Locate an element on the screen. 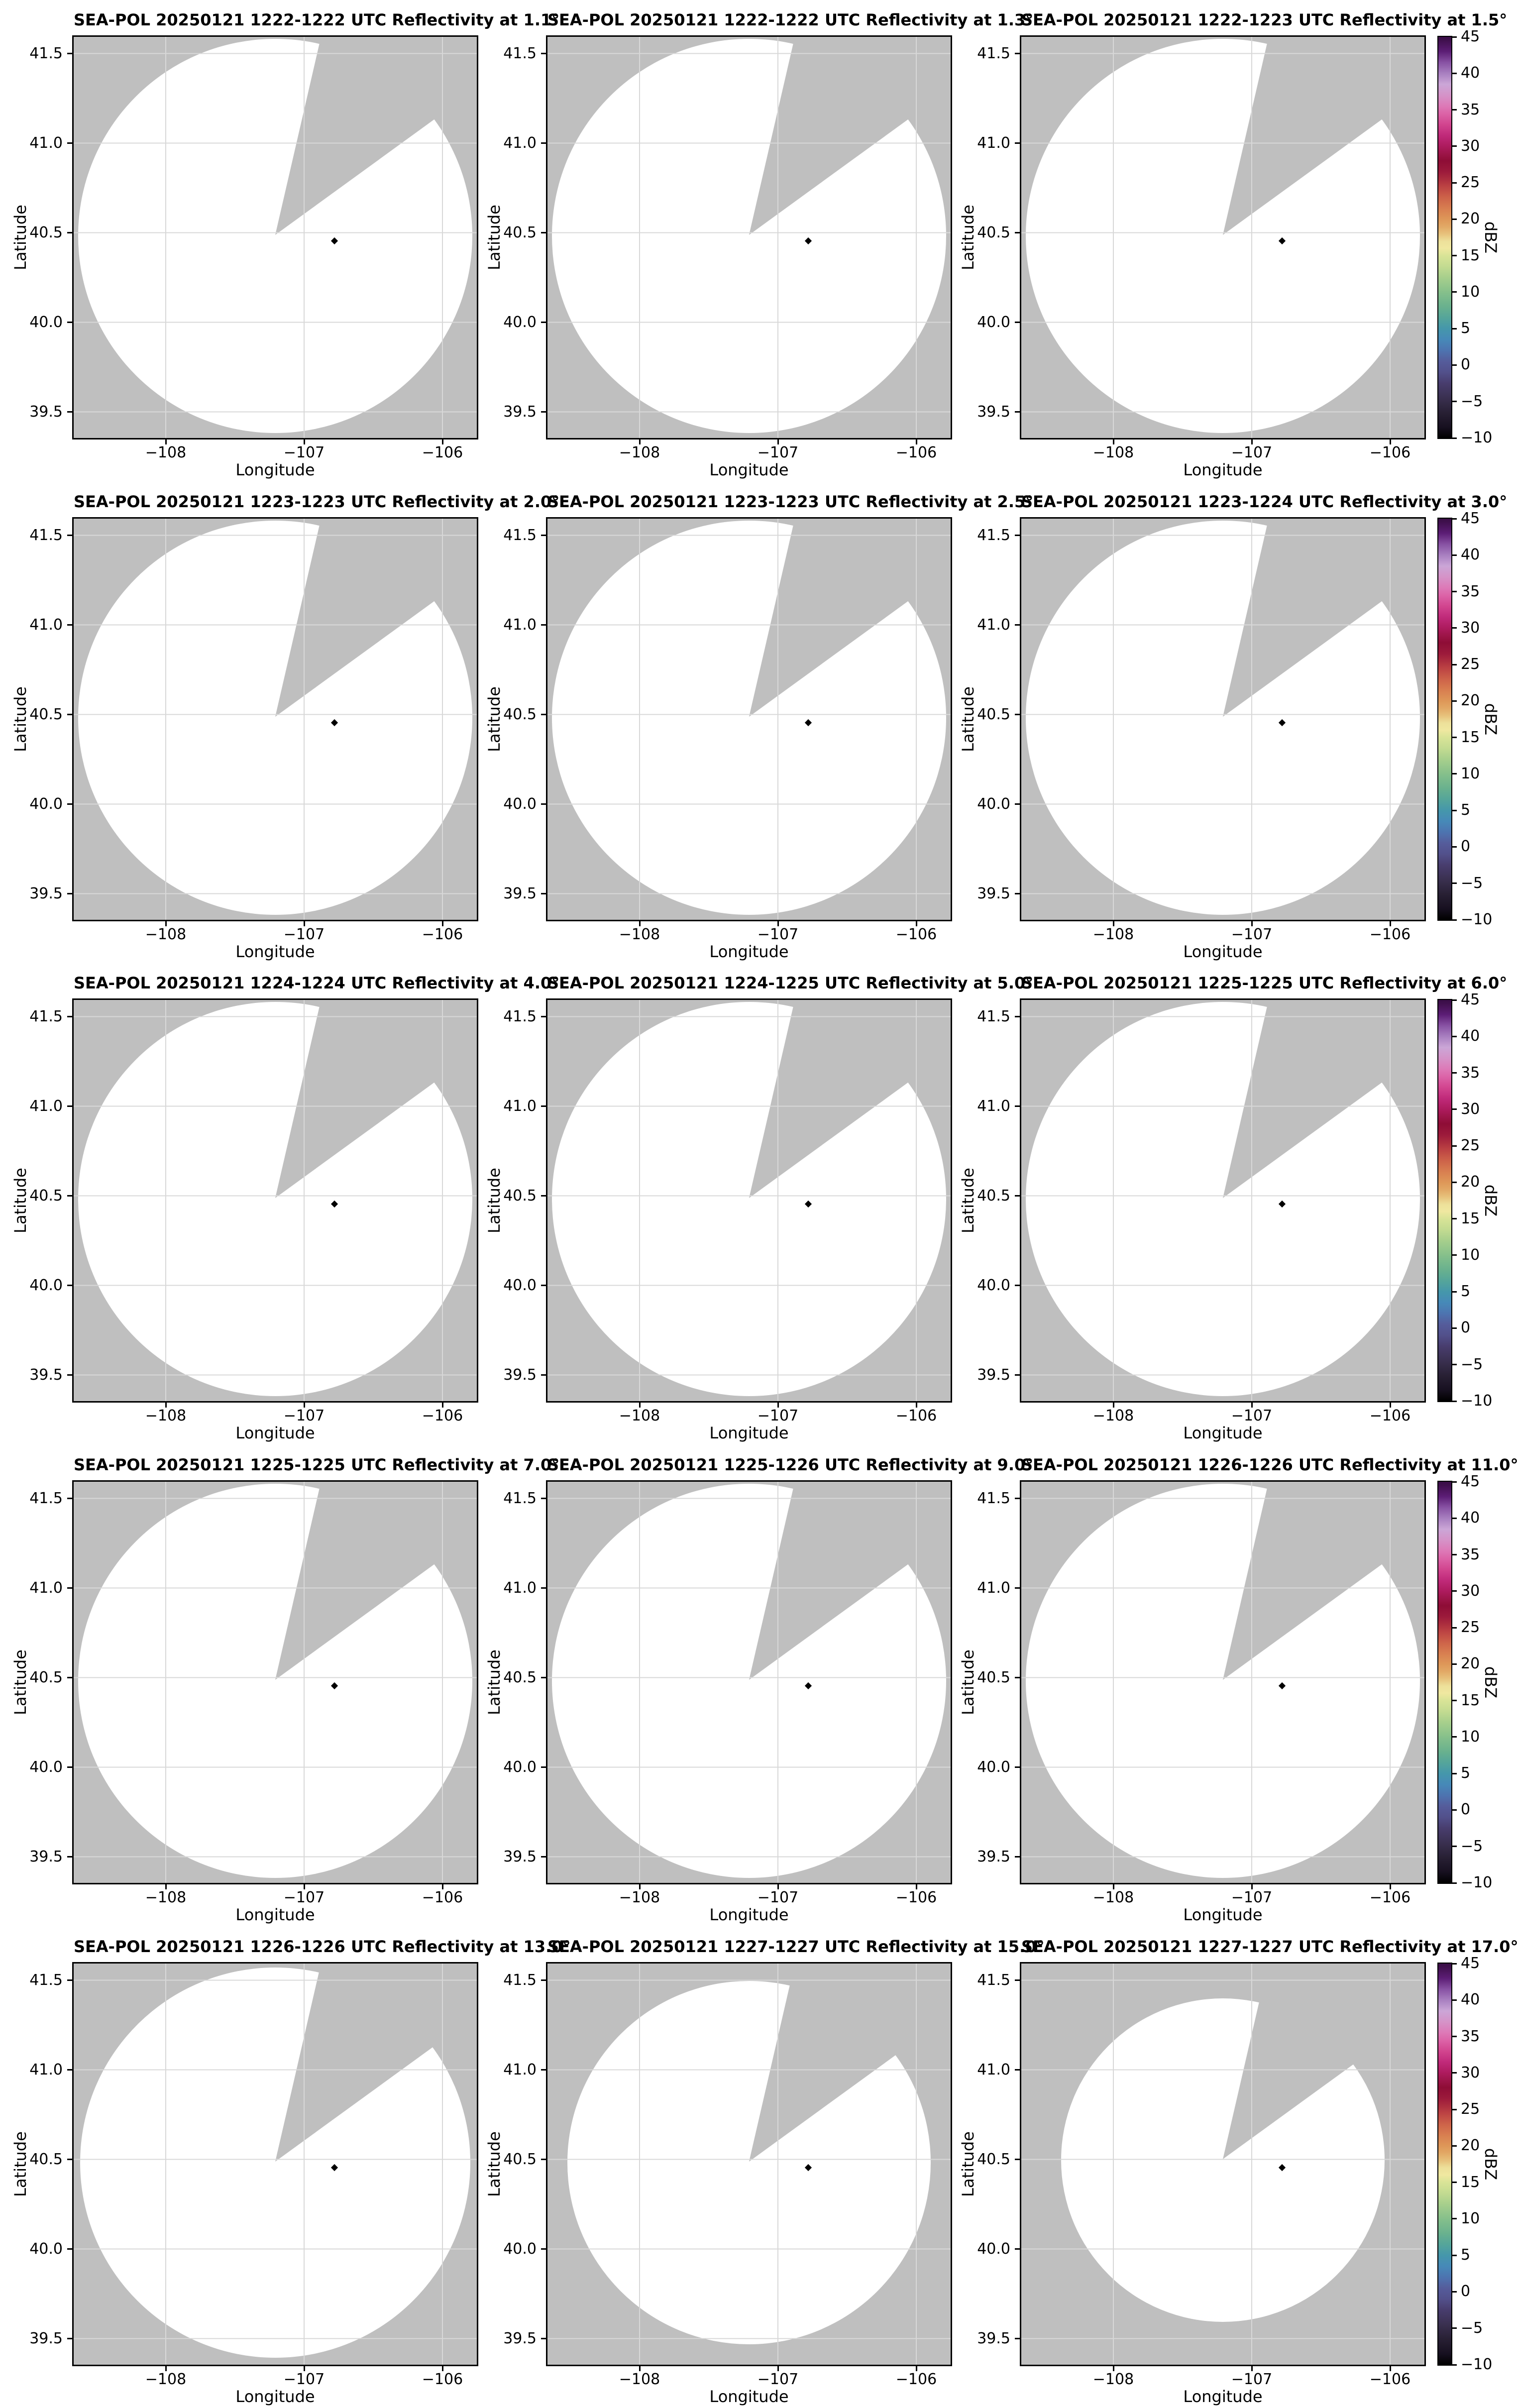 This screenshot has height=2408, width=1517. colorbar-tick-label: −5 is located at coordinates (1472, 1364).